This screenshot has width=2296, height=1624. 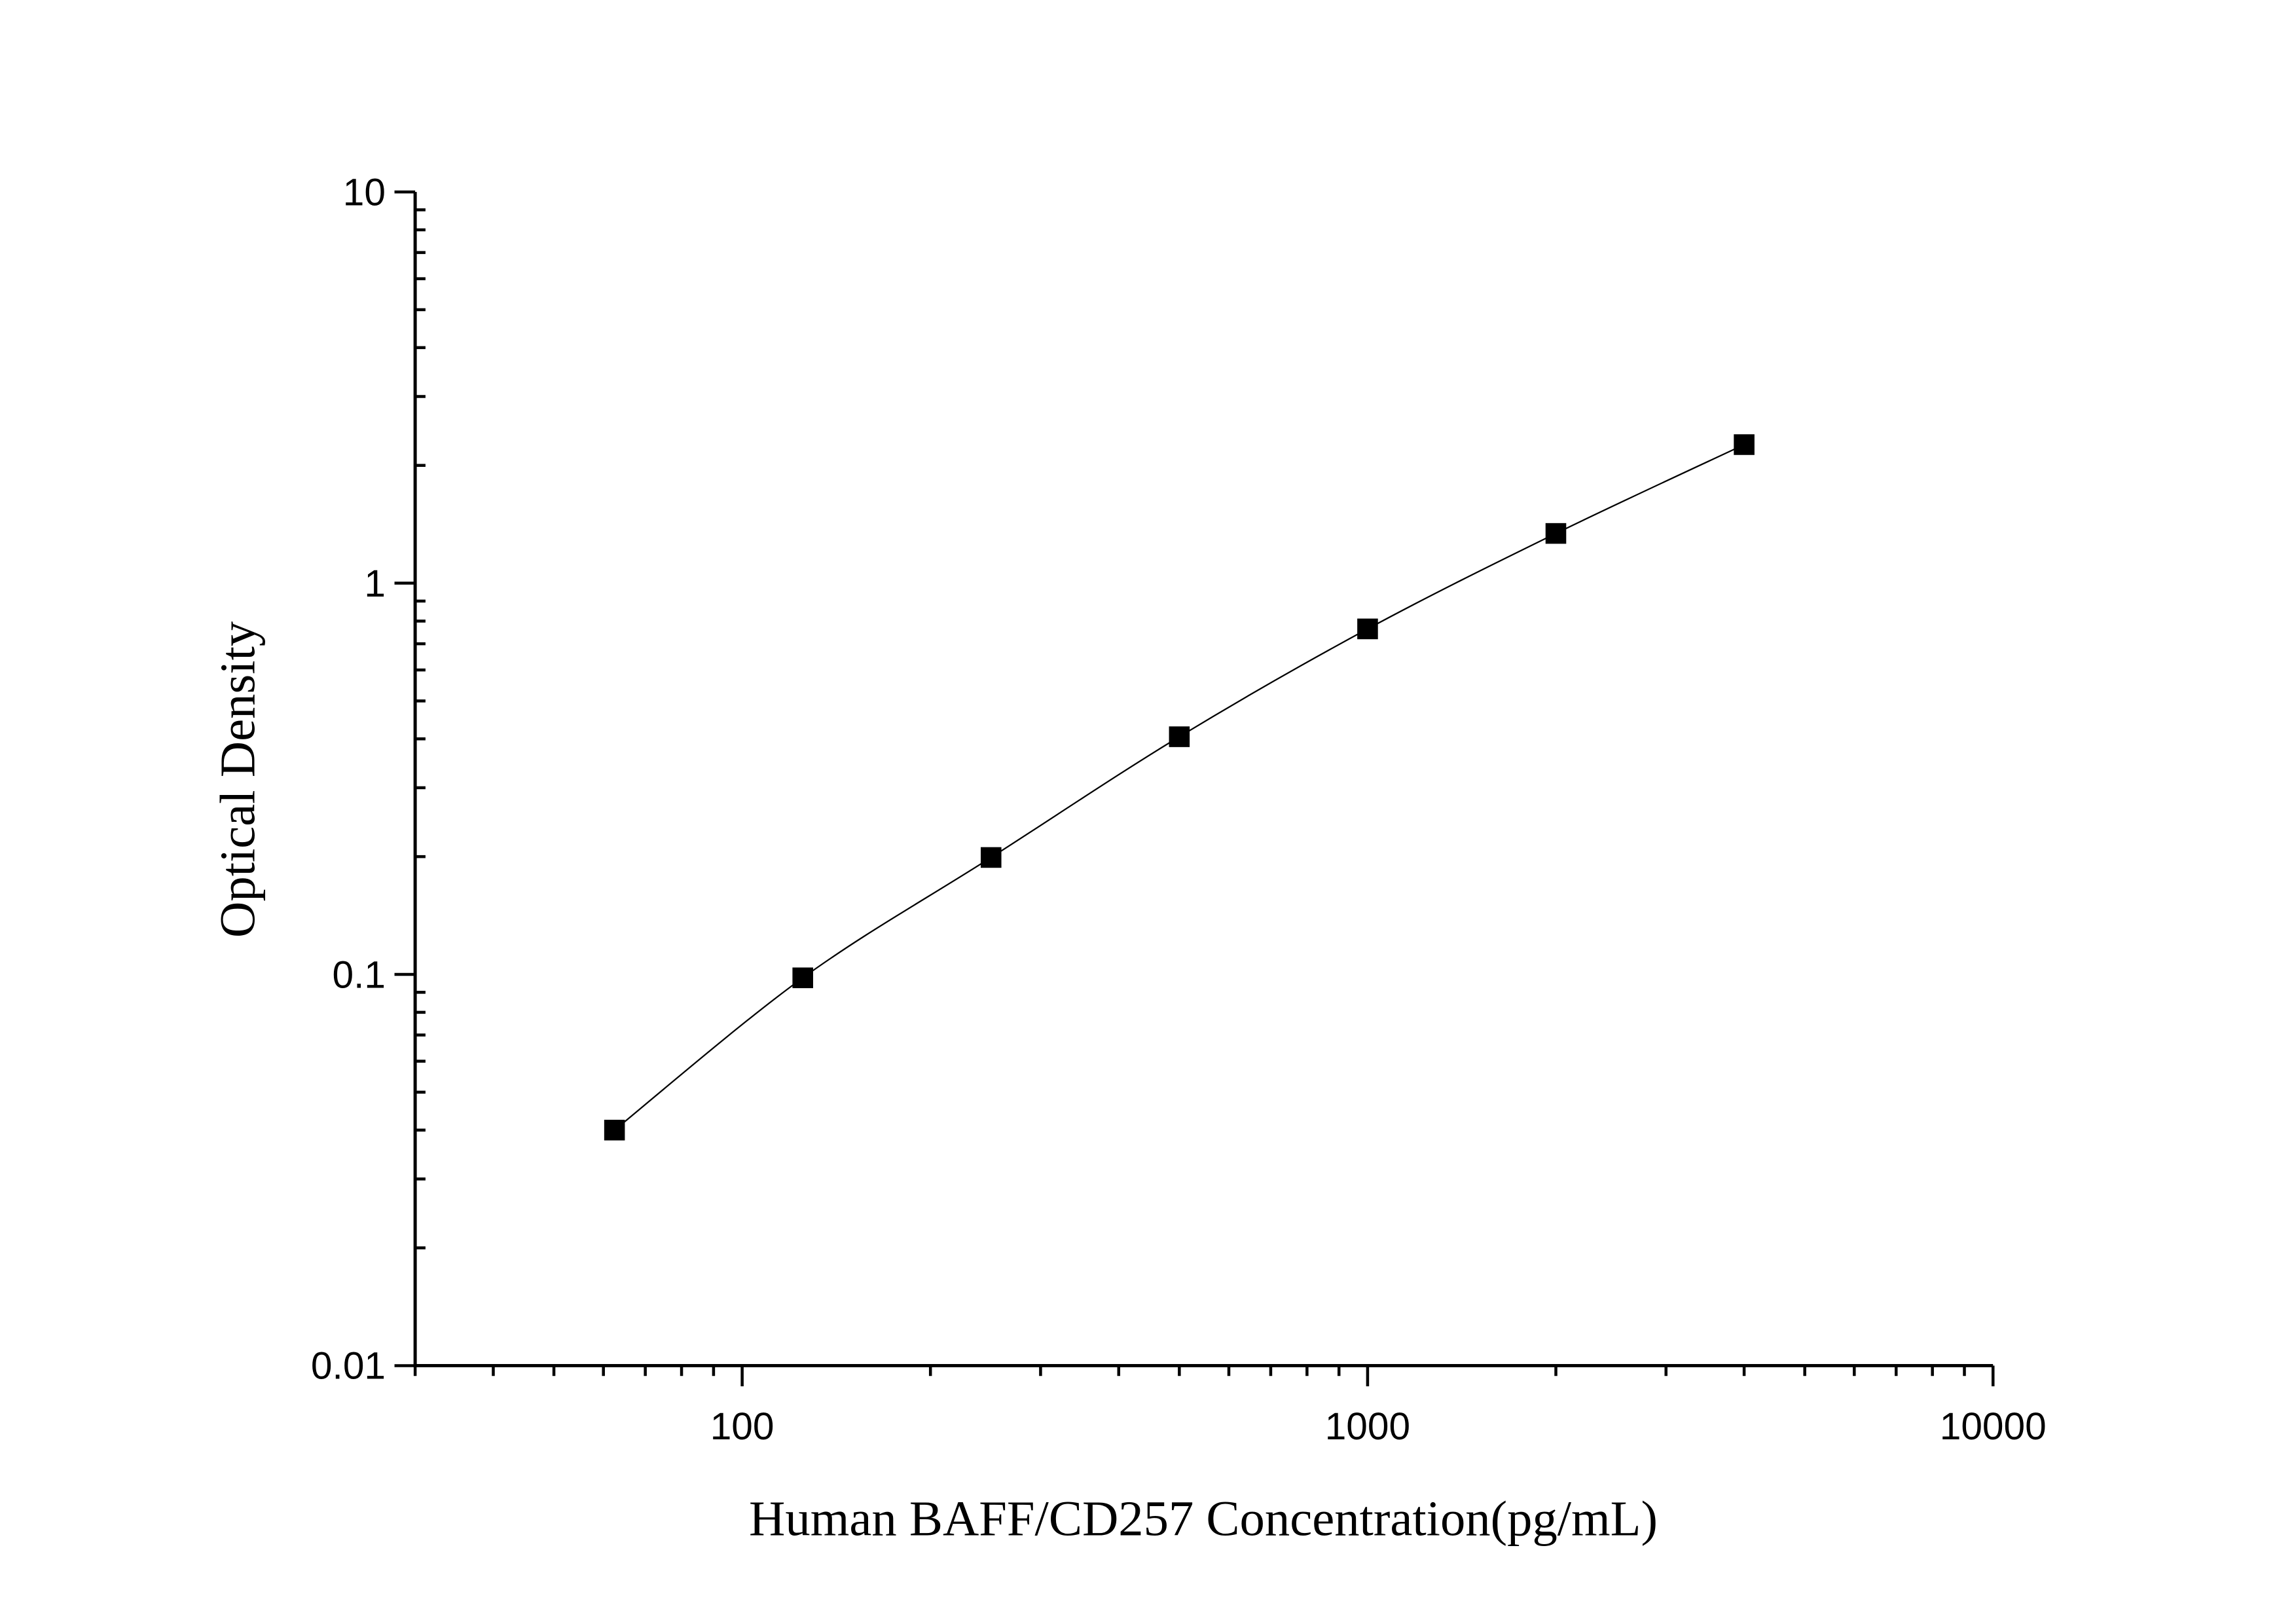 What do you see at coordinates (375, 584) in the screenshot?
I see `y-tick-label: 1` at bounding box center [375, 584].